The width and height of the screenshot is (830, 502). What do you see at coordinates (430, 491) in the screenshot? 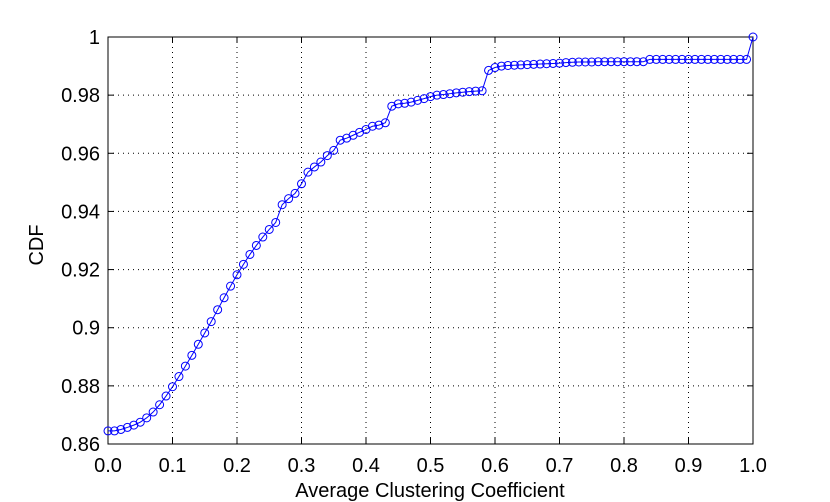
I see `x-axis-label: Average Clustering Coefficient` at bounding box center [430, 491].